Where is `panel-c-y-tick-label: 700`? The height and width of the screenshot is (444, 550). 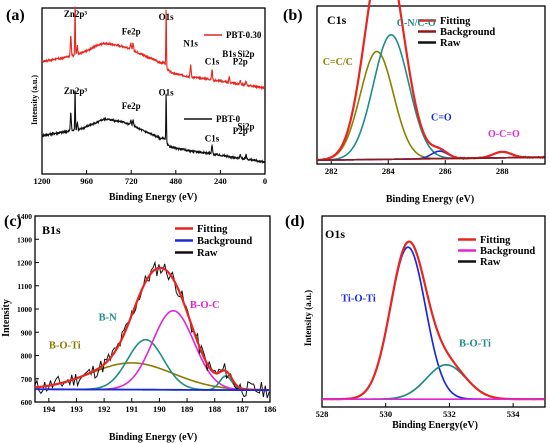 panel-c-y-tick-label: 700 is located at coordinates (27, 379).